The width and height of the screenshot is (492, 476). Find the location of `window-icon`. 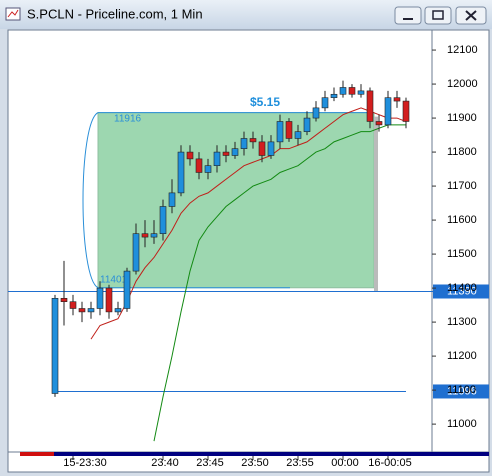

window-icon is located at coordinates (13, 14).